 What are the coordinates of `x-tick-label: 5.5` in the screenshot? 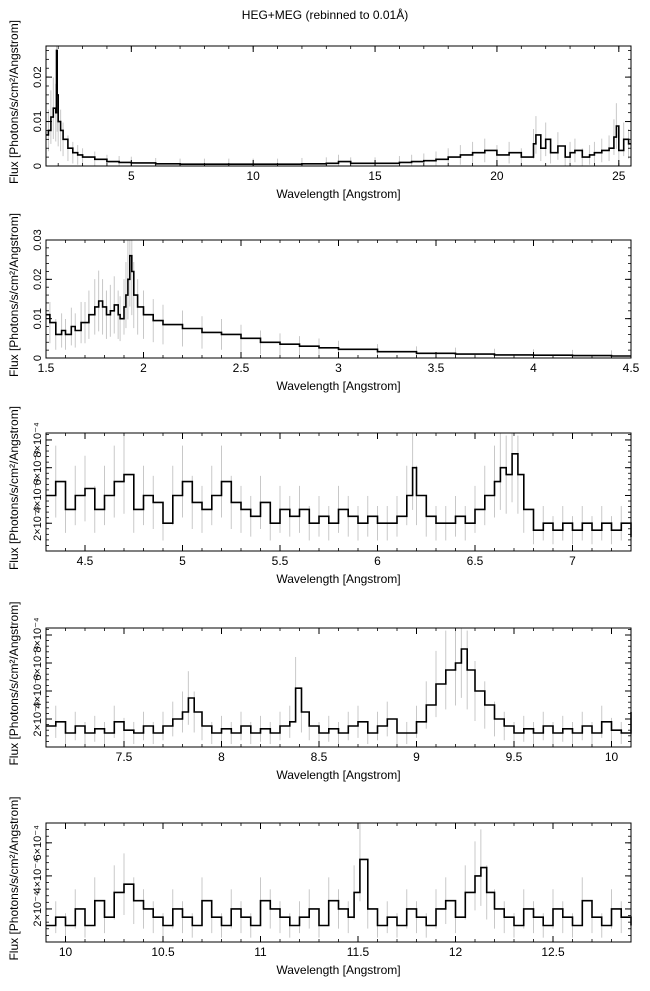 It's located at (280, 561).